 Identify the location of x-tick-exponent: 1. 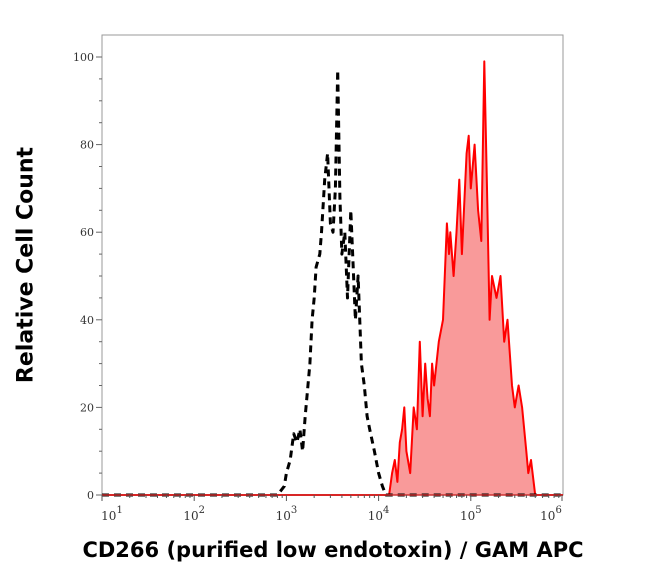
(119, 510).